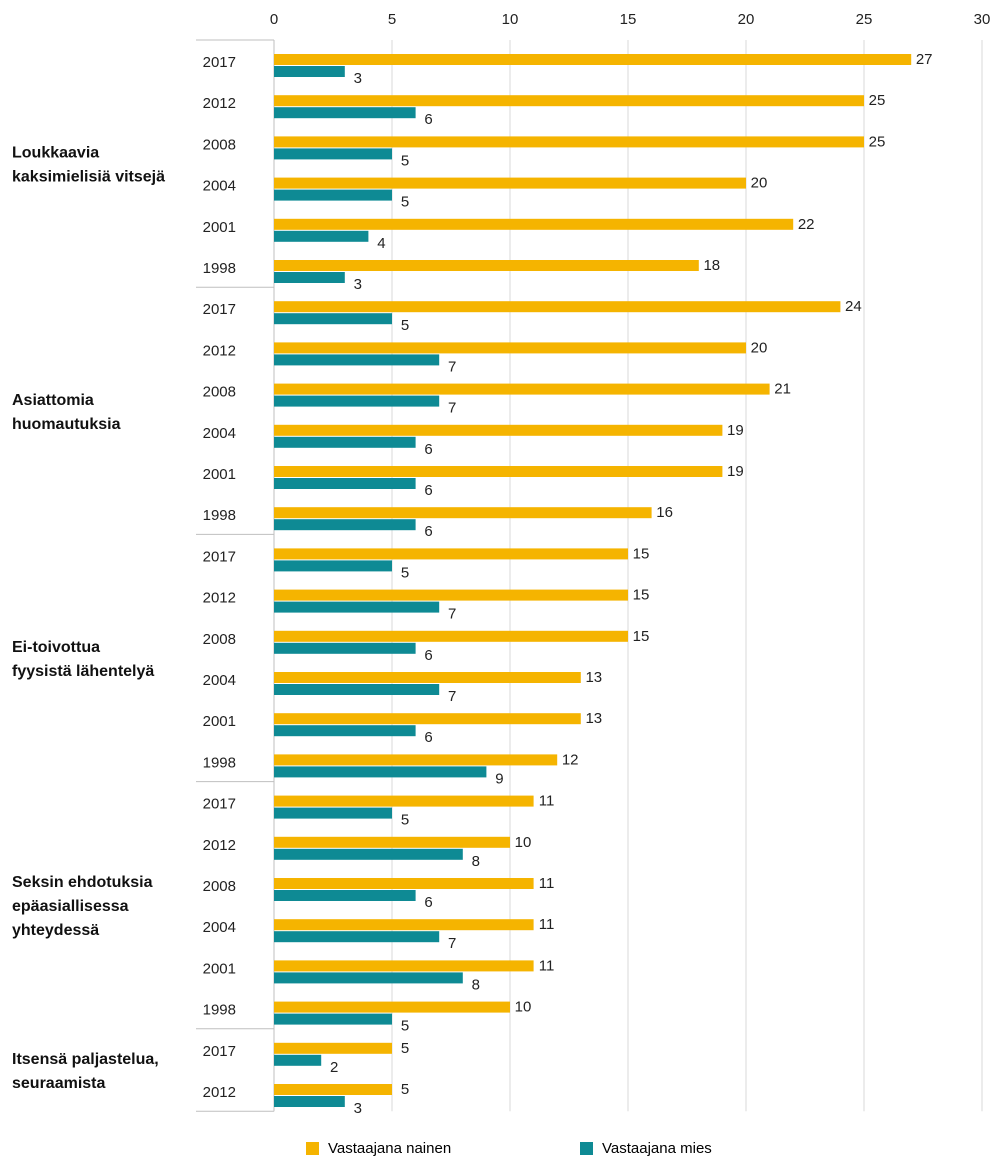 Image resolution: width=996 pixels, height=1175 pixels. Describe the element at coordinates (853, 306) in the screenshot. I see `data-label-nainen: 24` at that location.